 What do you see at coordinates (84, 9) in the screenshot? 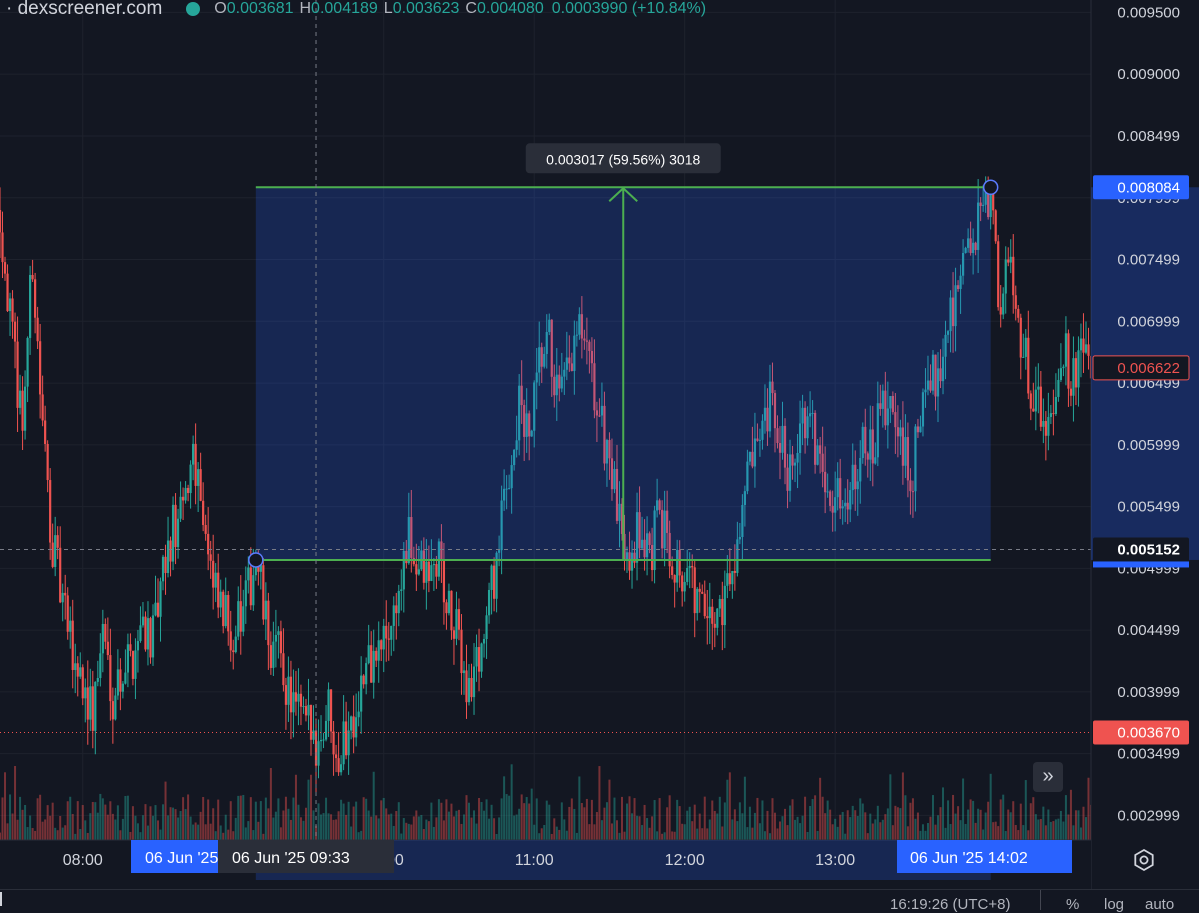
I see `symbol-label: · dexscreener.com` at bounding box center [84, 9].